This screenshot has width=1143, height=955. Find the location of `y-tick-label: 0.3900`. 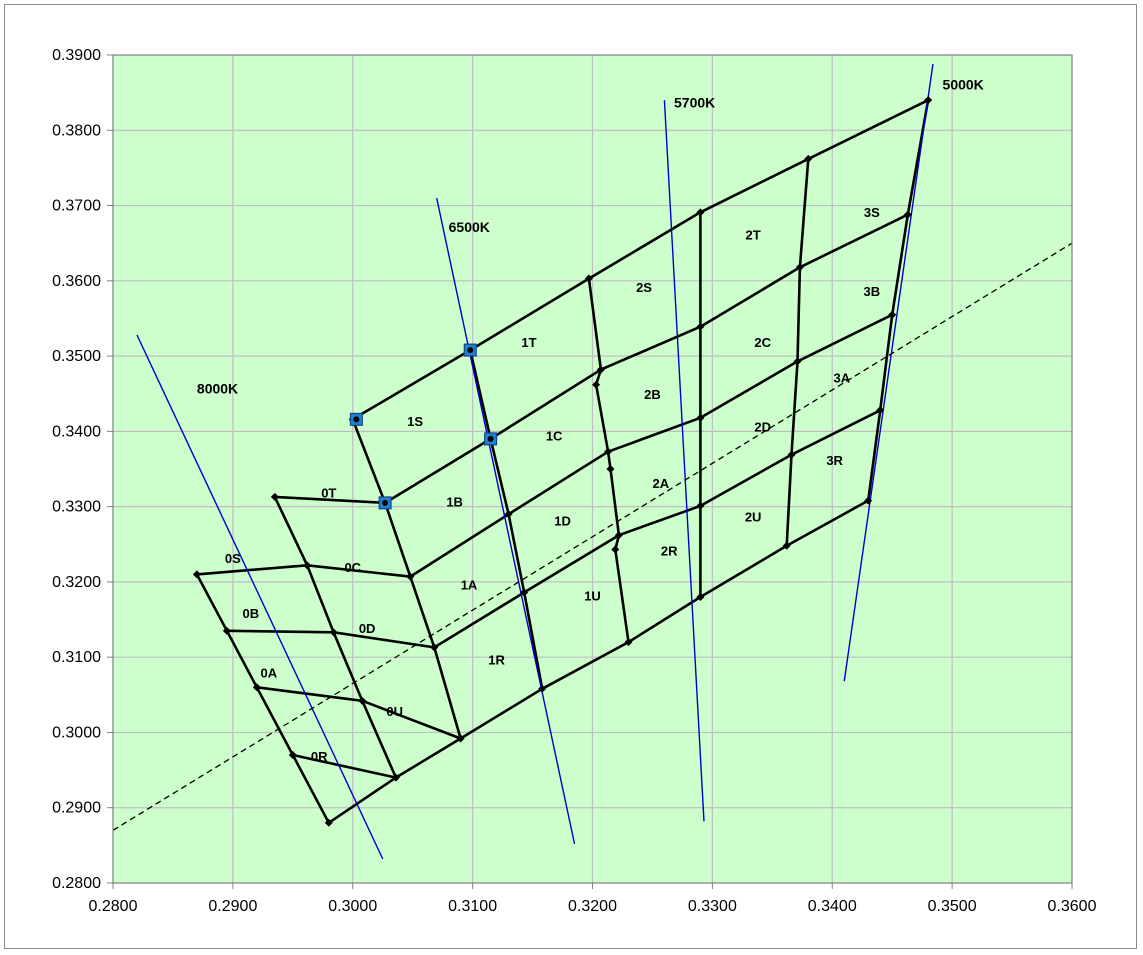

y-tick-label: 0.3900 is located at coordinates (76, 55).